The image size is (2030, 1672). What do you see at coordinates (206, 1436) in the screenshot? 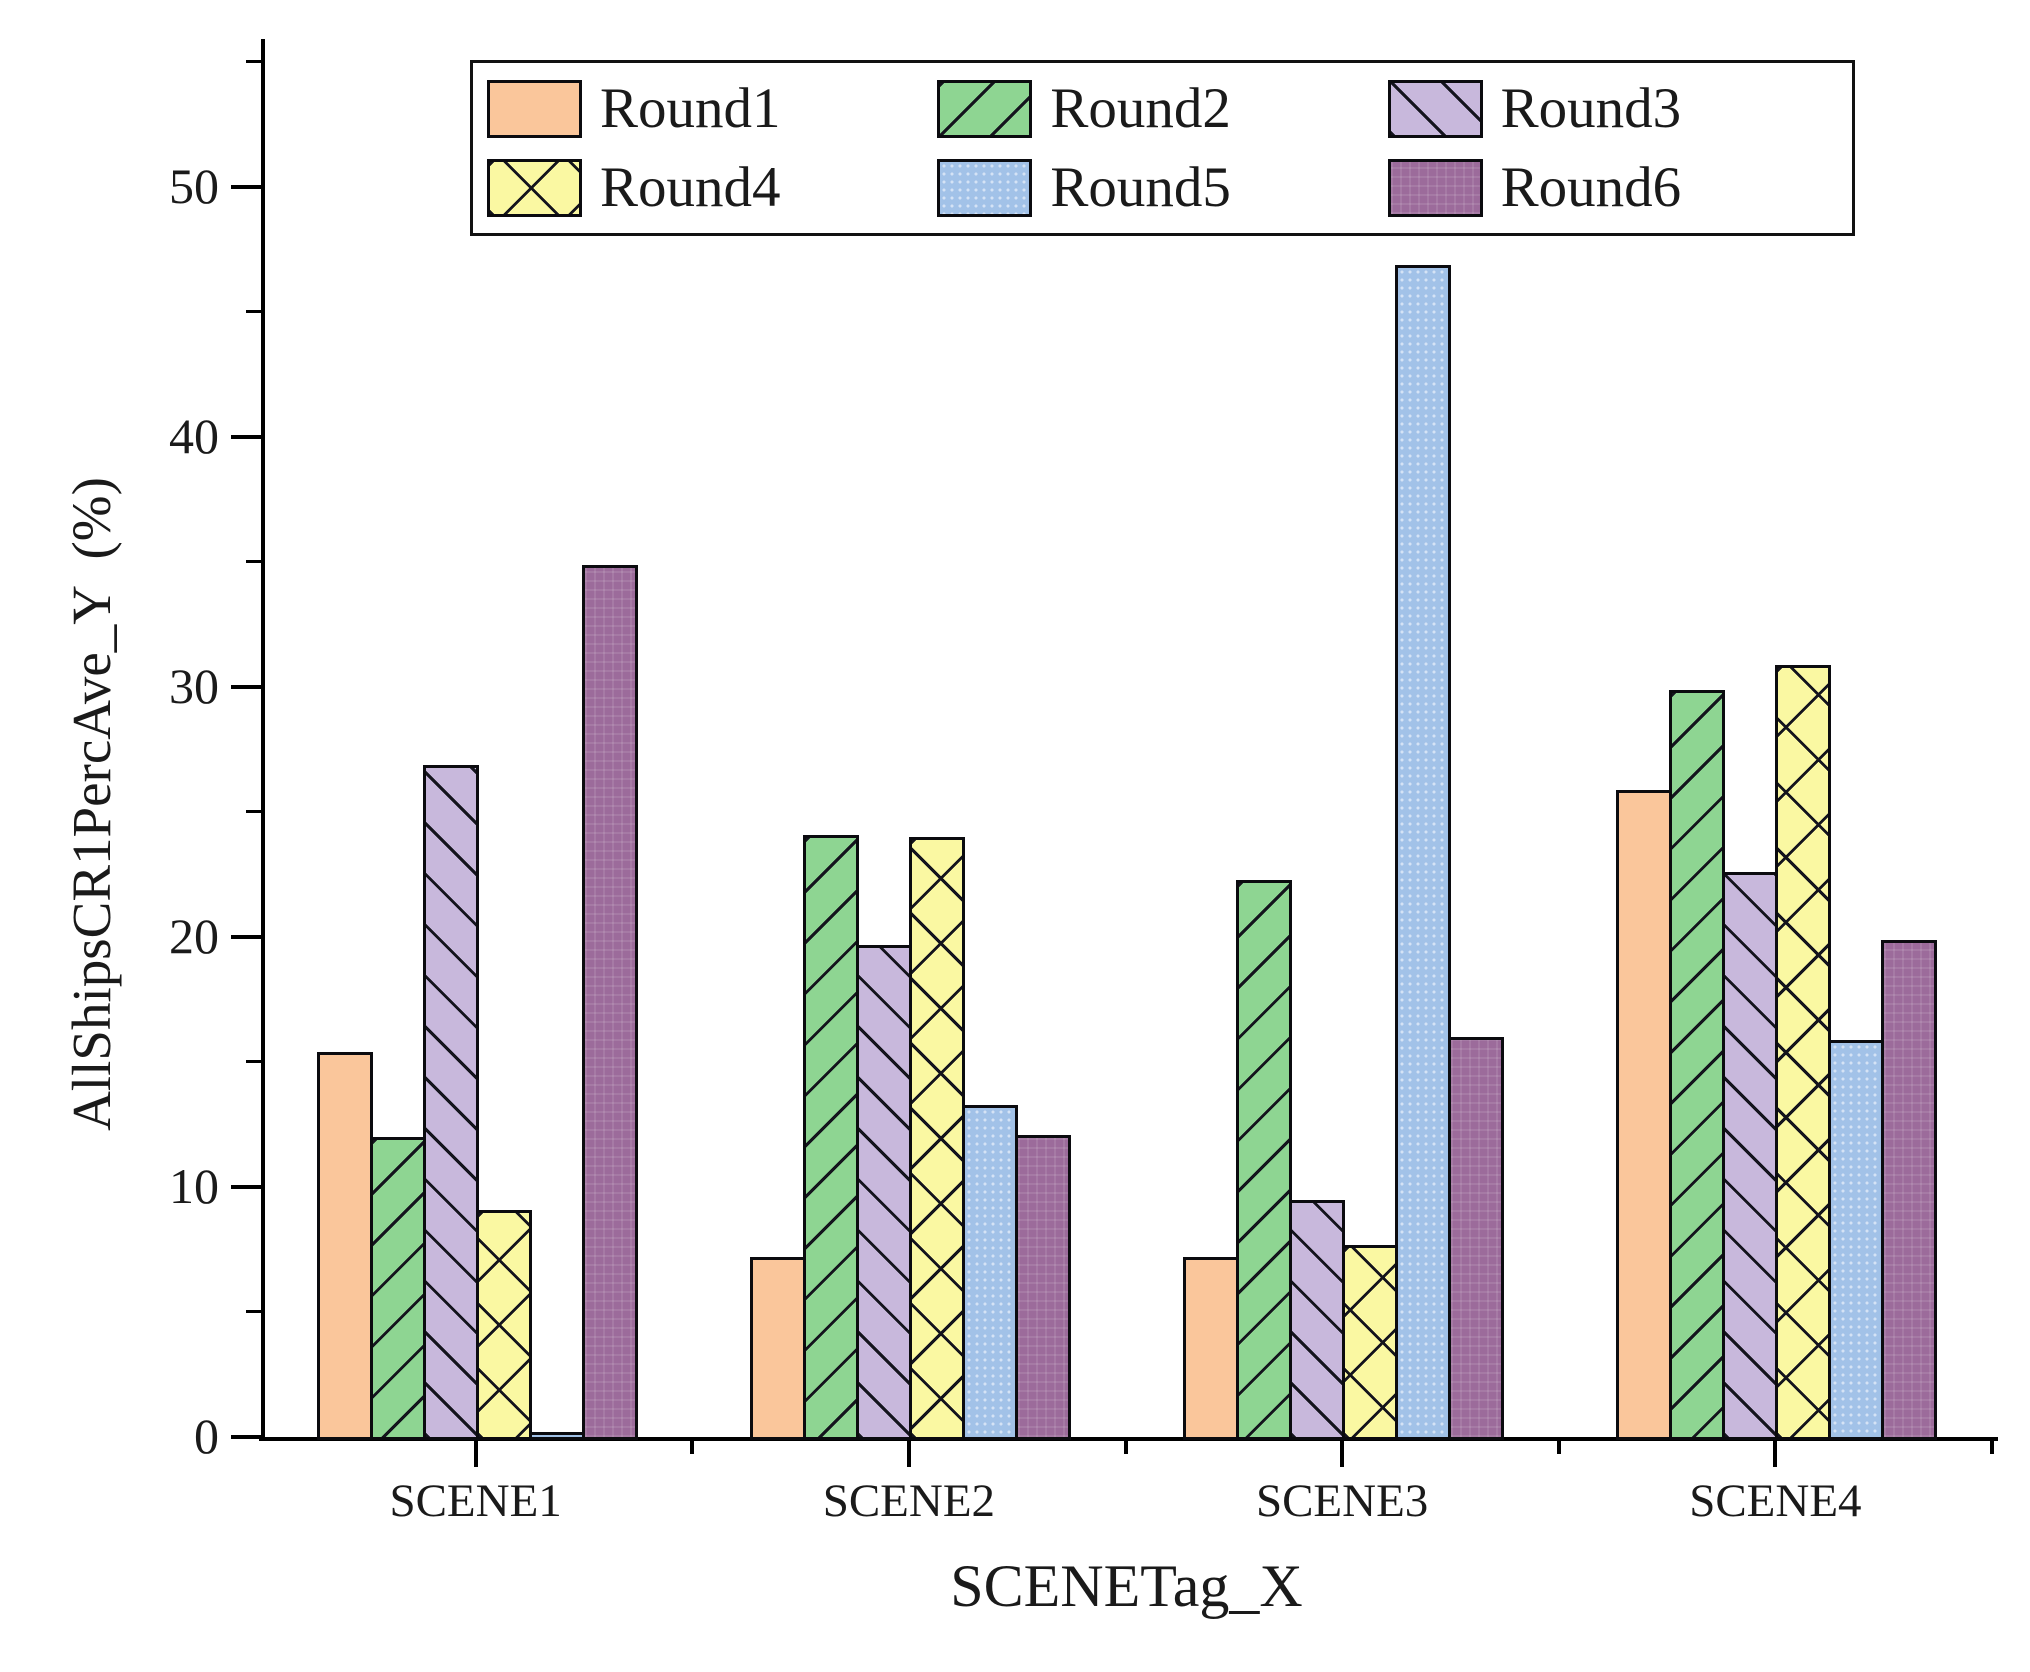
I see `y-tick-label: 0` at bounding box center [206, 1436].